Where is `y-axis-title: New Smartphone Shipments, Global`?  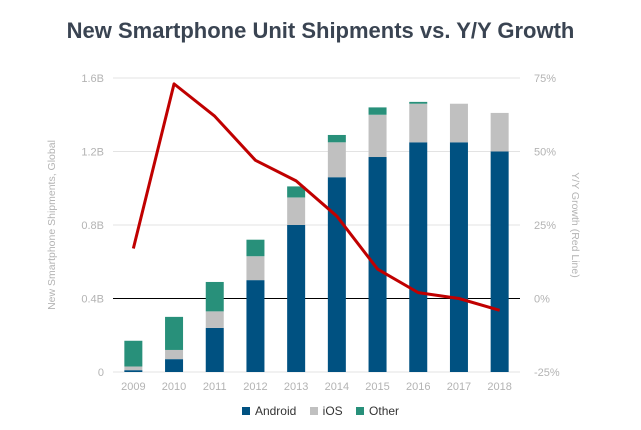
y-axis-title: New Smartphone Shipments, Global is located at coordinates (52, 225).